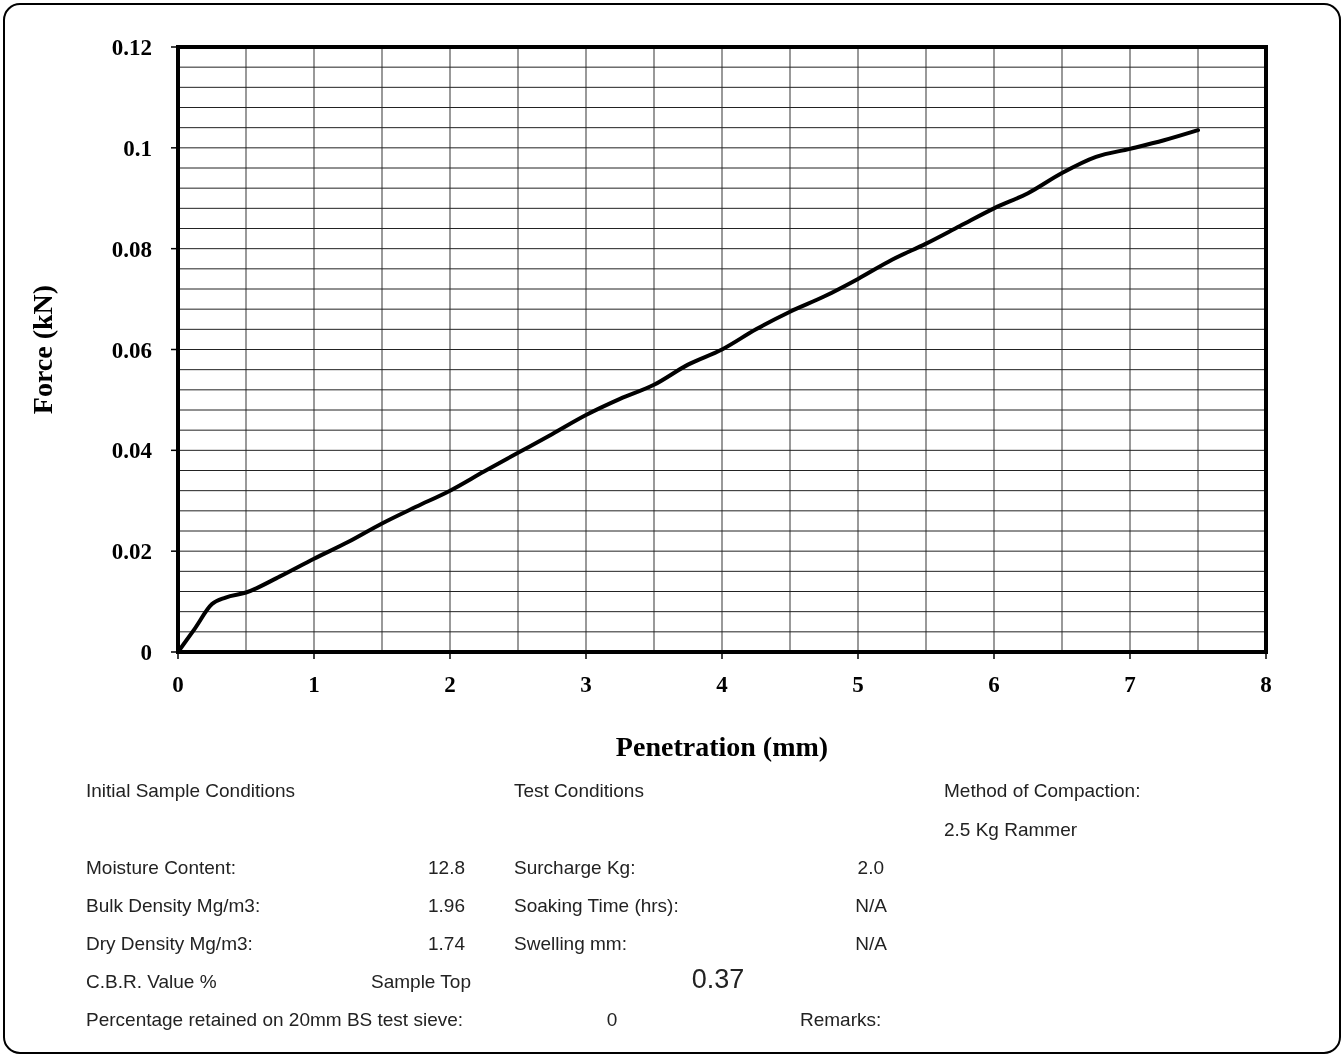 This screenshot has height=1057, width=1344. I want to click on text: 0.37, so click(718, 979).